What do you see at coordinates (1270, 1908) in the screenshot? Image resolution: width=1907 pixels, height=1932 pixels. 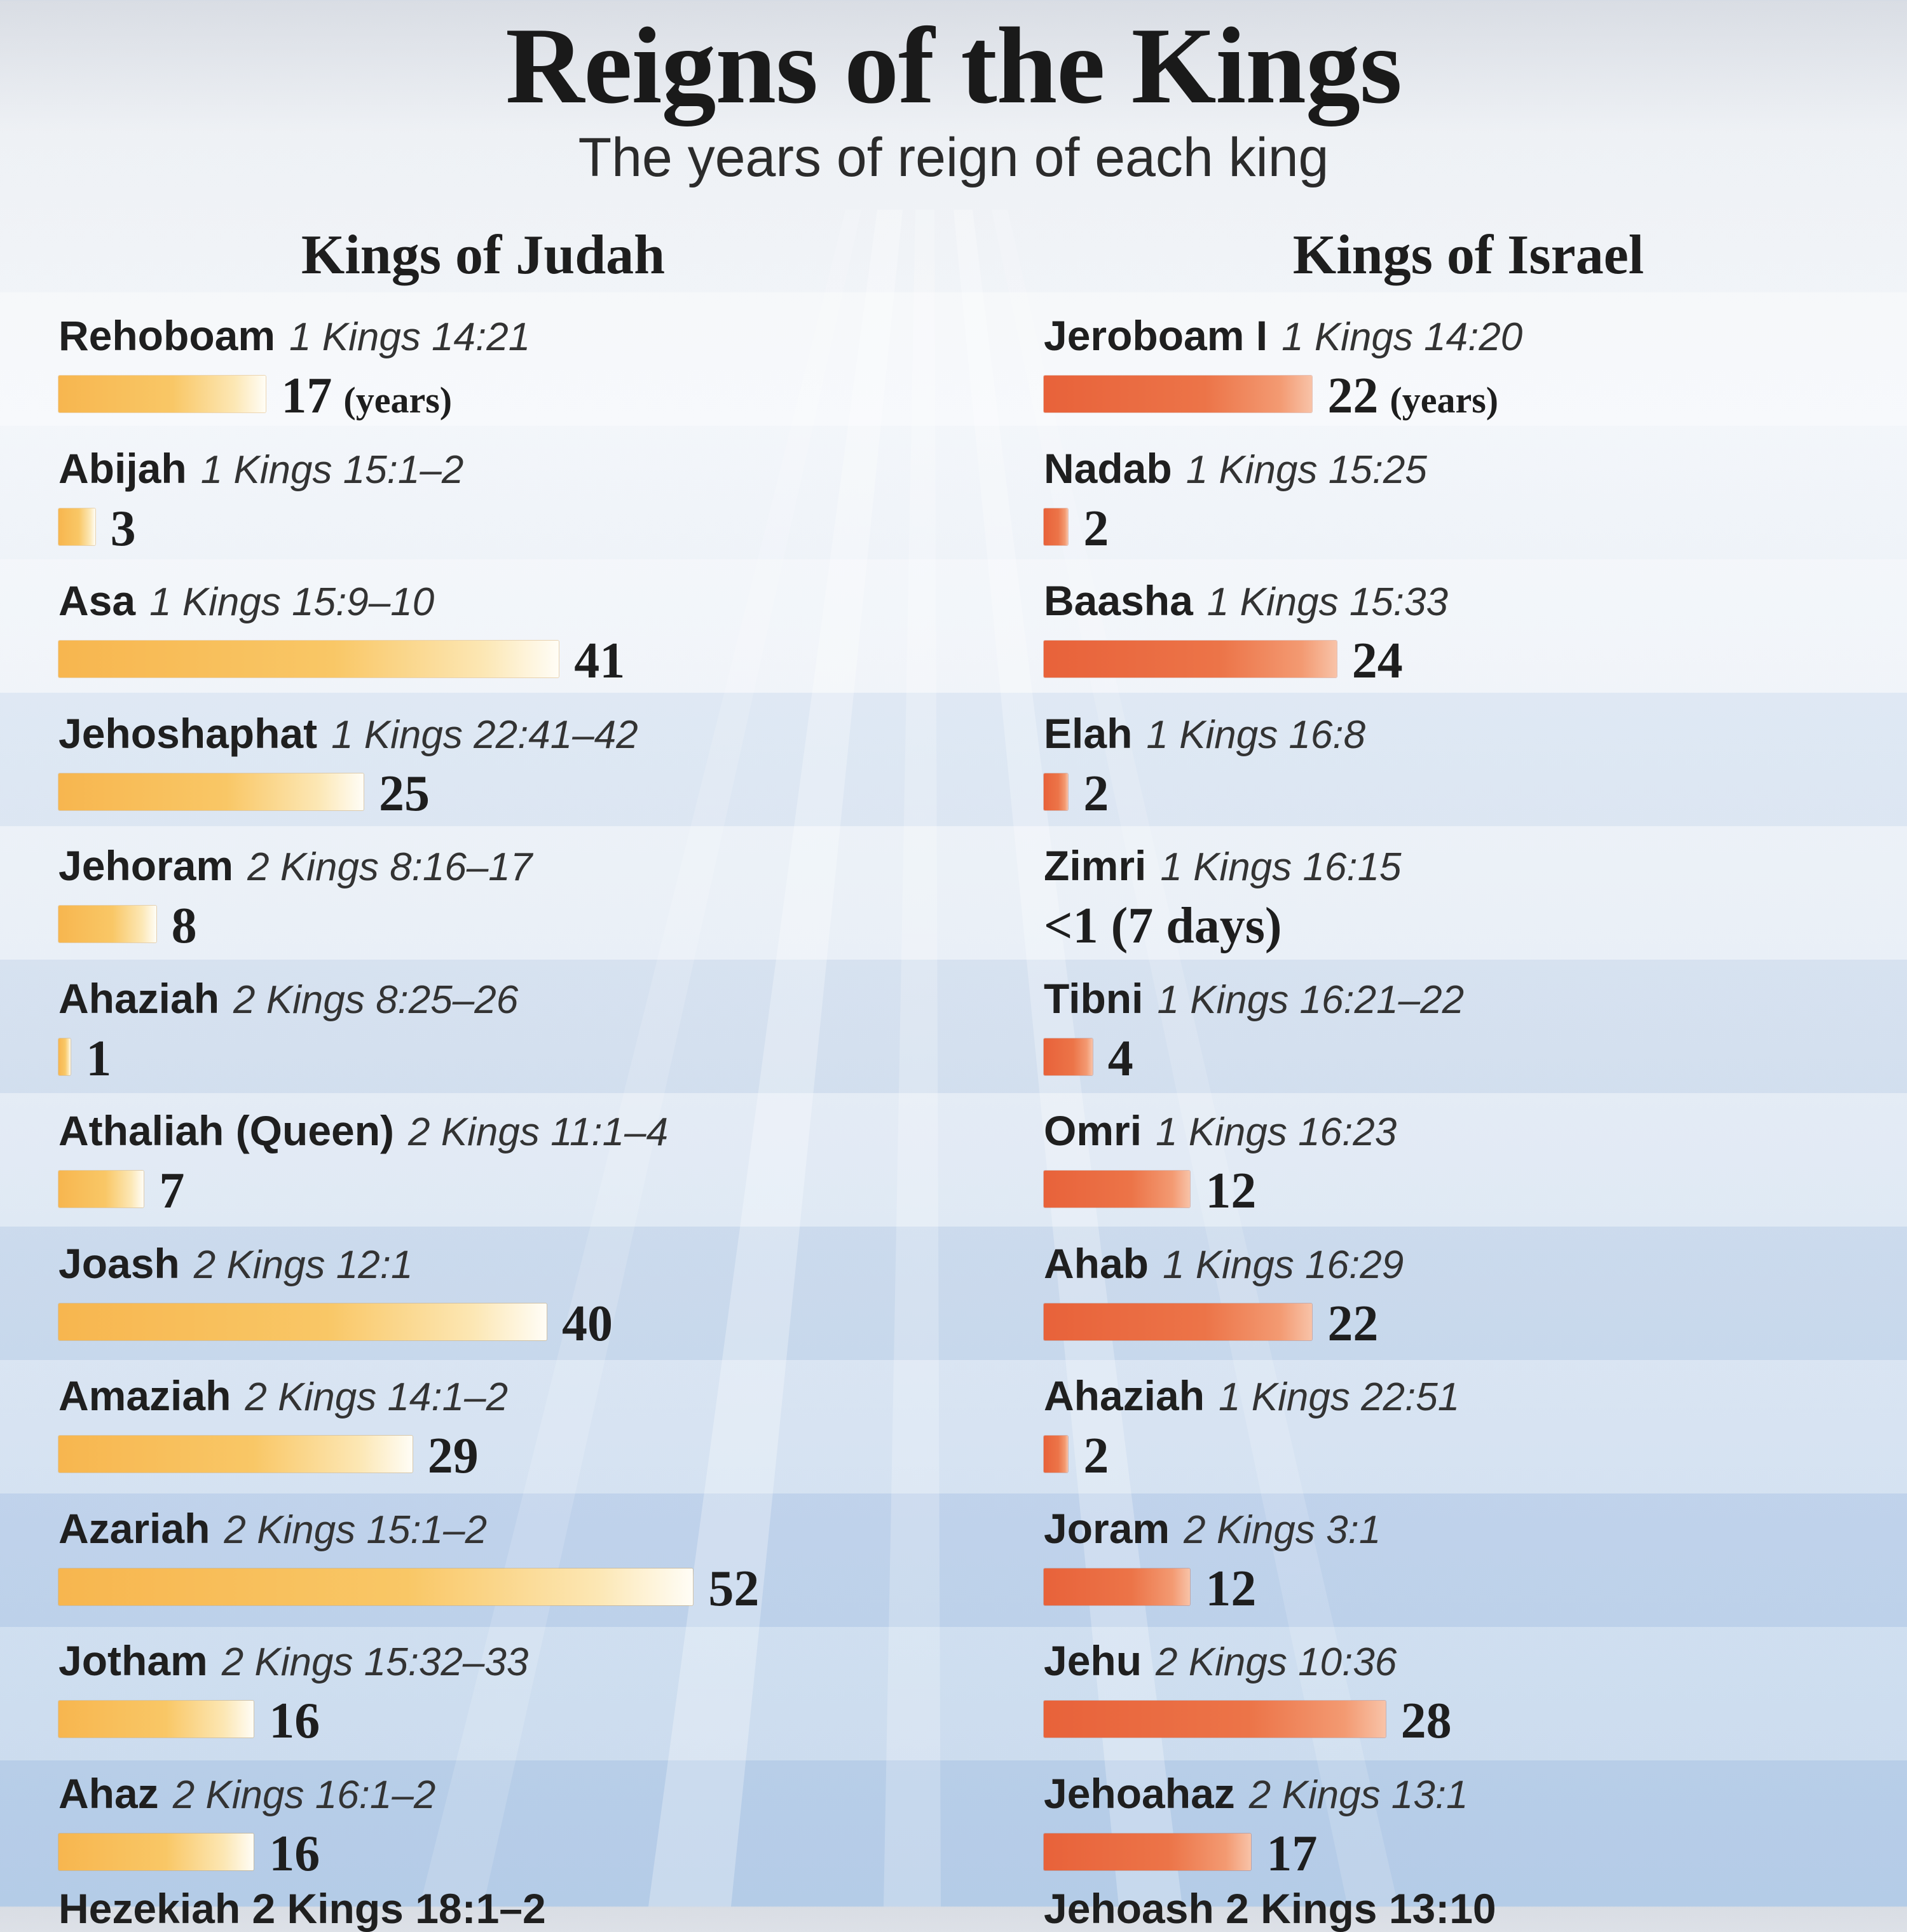 I see `israel-cut-off-row: Jehoash 2 Kings 13:10` at bounding box center [1270, 1908].